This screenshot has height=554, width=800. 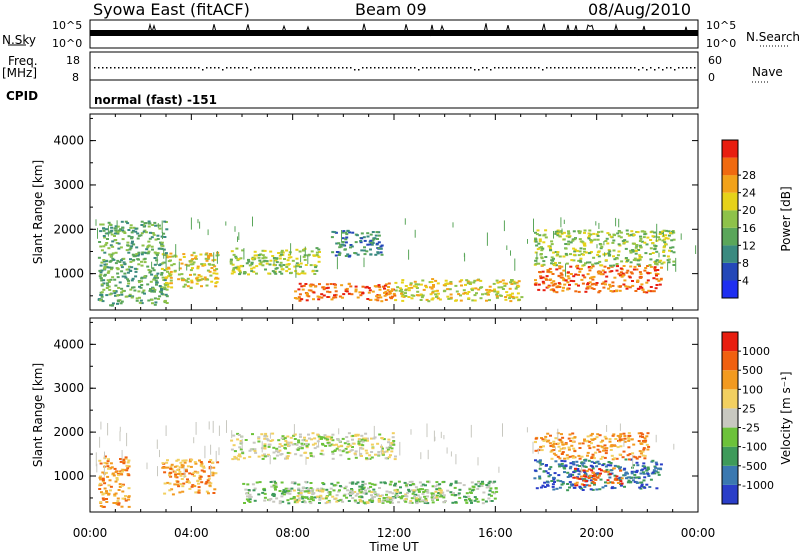 What do you see at coordinates (68, 432) in the screenshot?
I see `velocity-panel-ytick-label: 2000` at bounding box center [68, 432].